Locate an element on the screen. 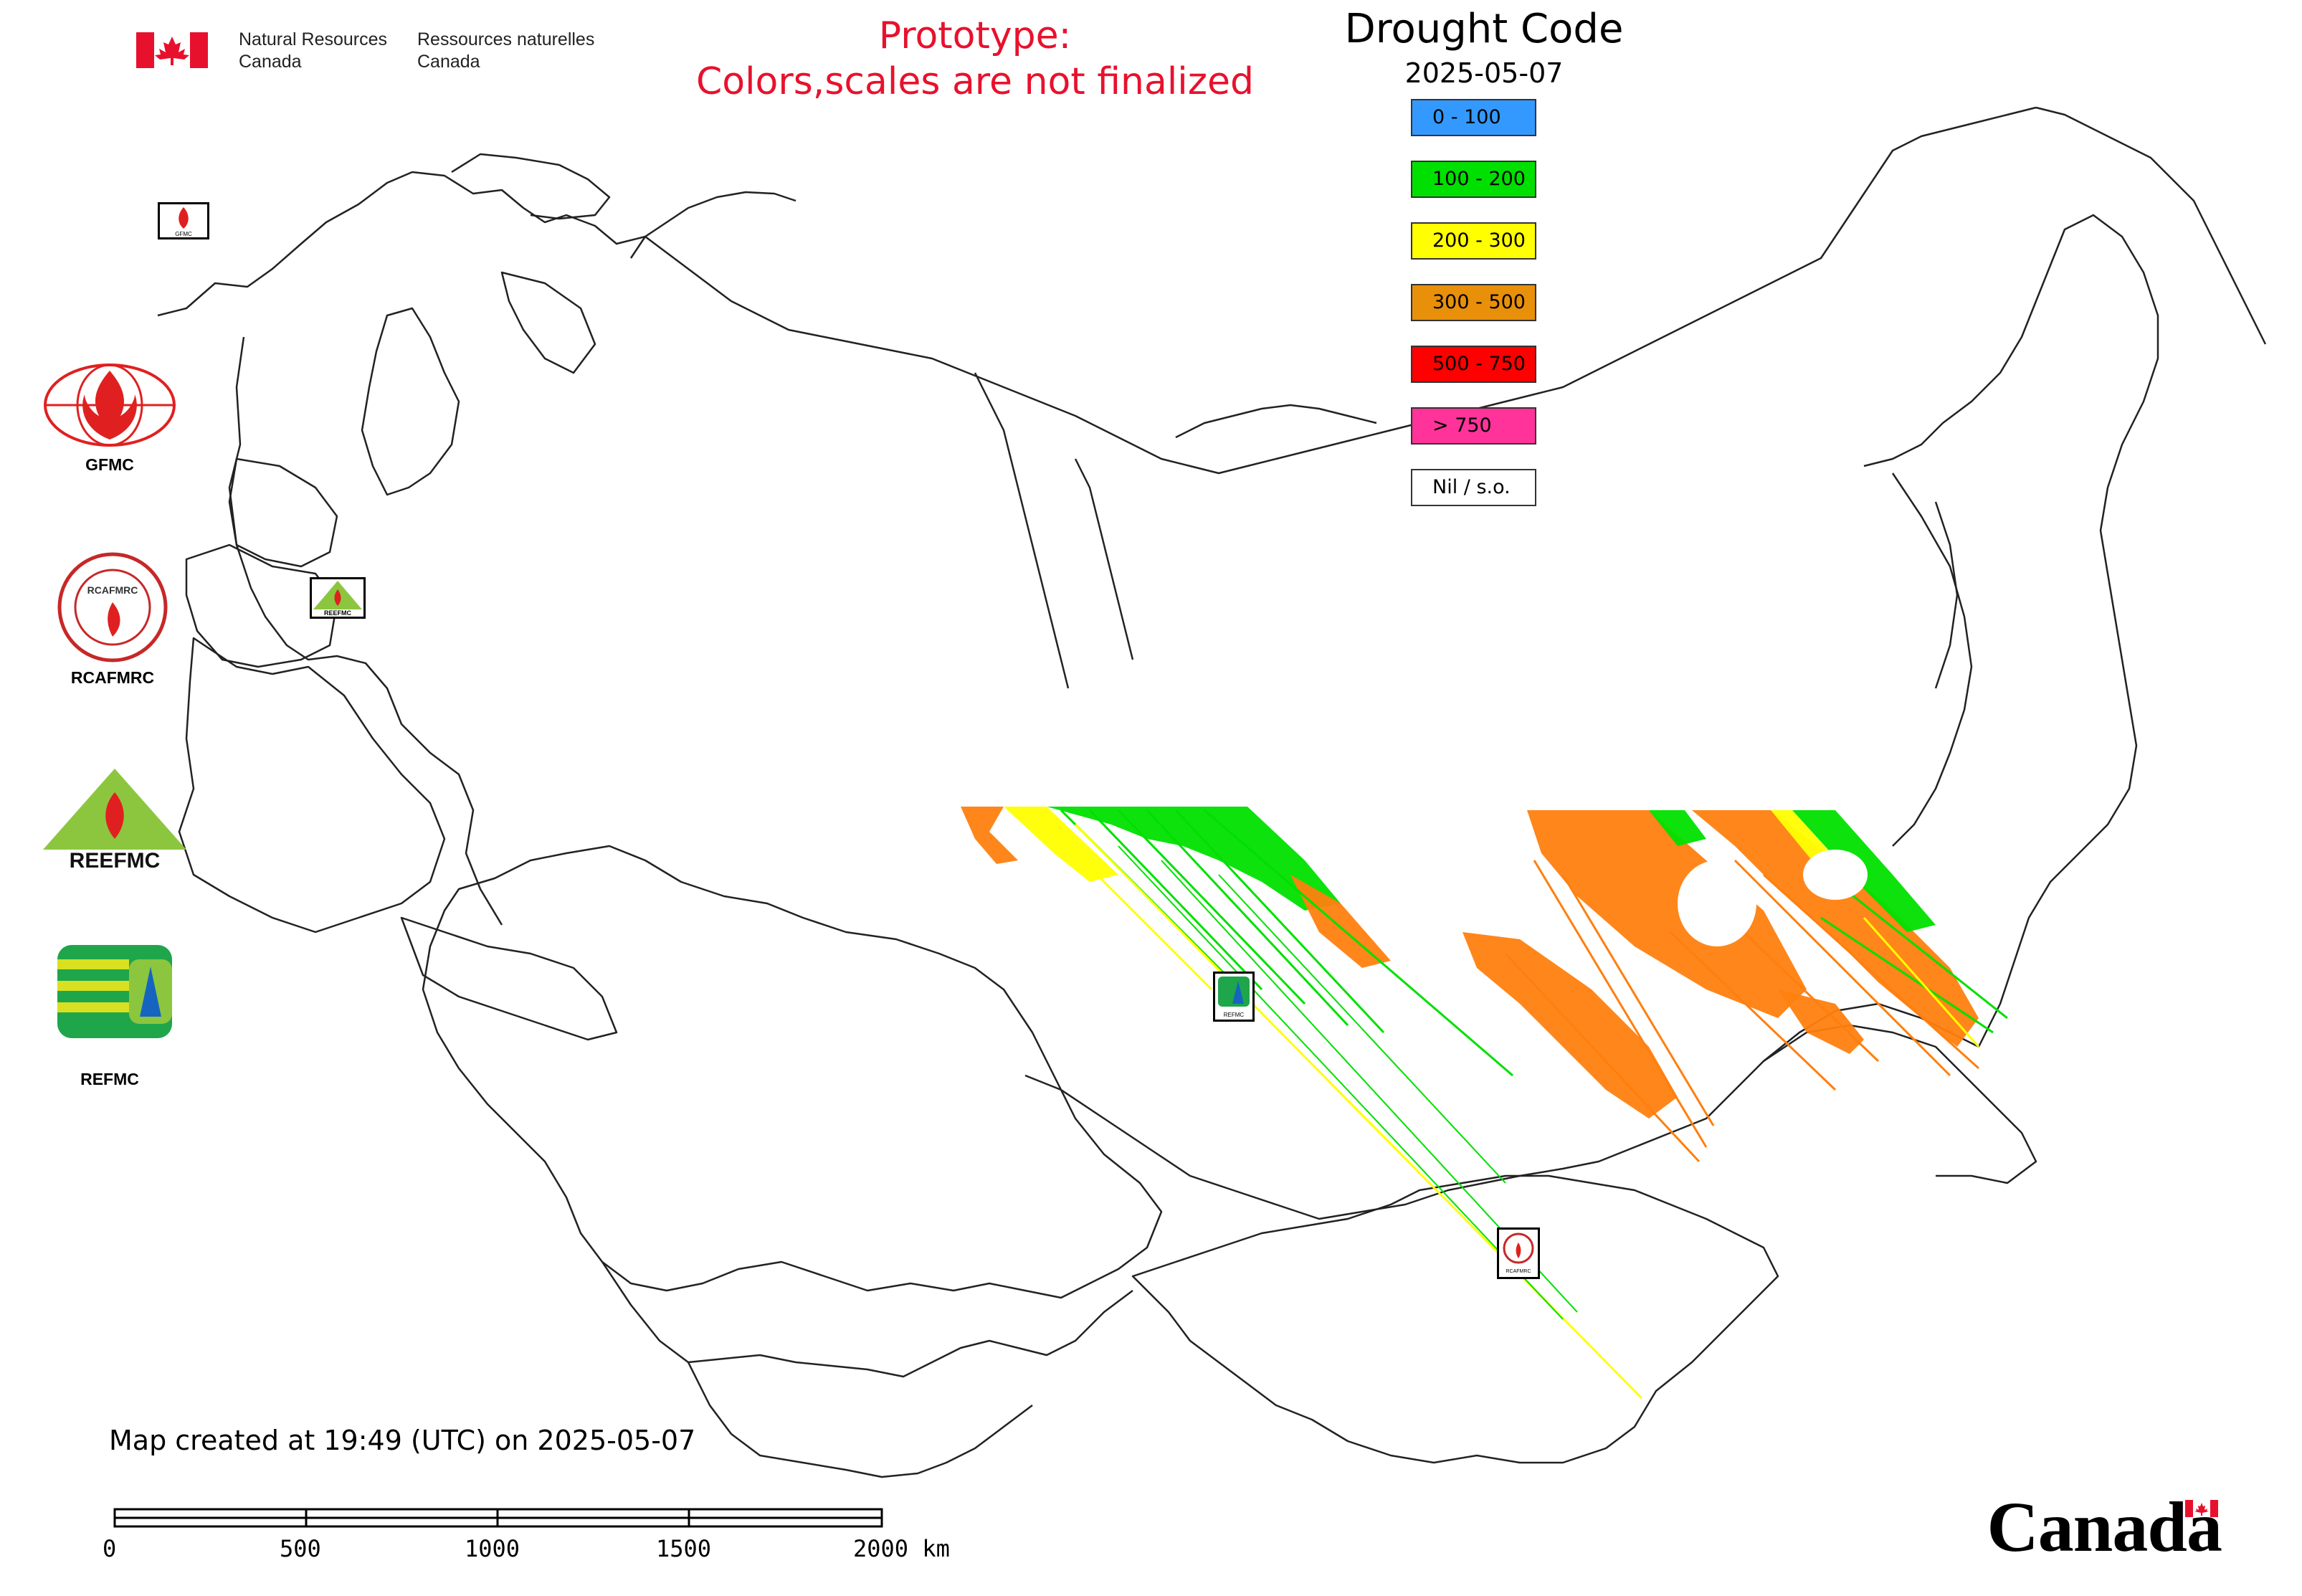 The width and height of the screenshot is (2302, 1596). legend-item-100-200: 100 - 200 is located at coordinates (1474, 179).